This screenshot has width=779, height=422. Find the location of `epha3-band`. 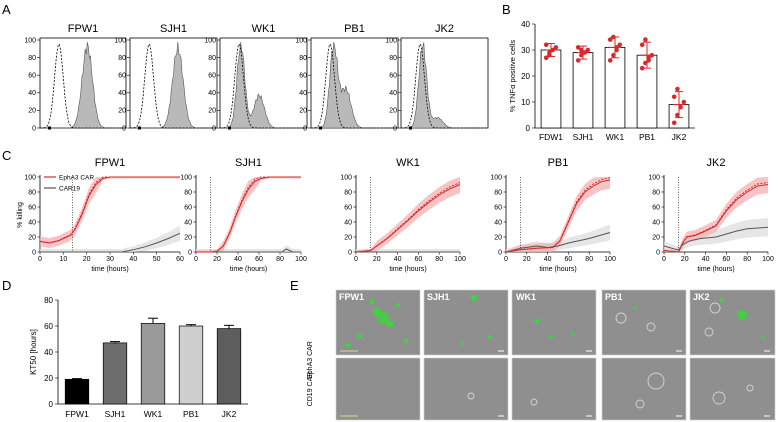

epha3-band is located at coordinates (248, 214).